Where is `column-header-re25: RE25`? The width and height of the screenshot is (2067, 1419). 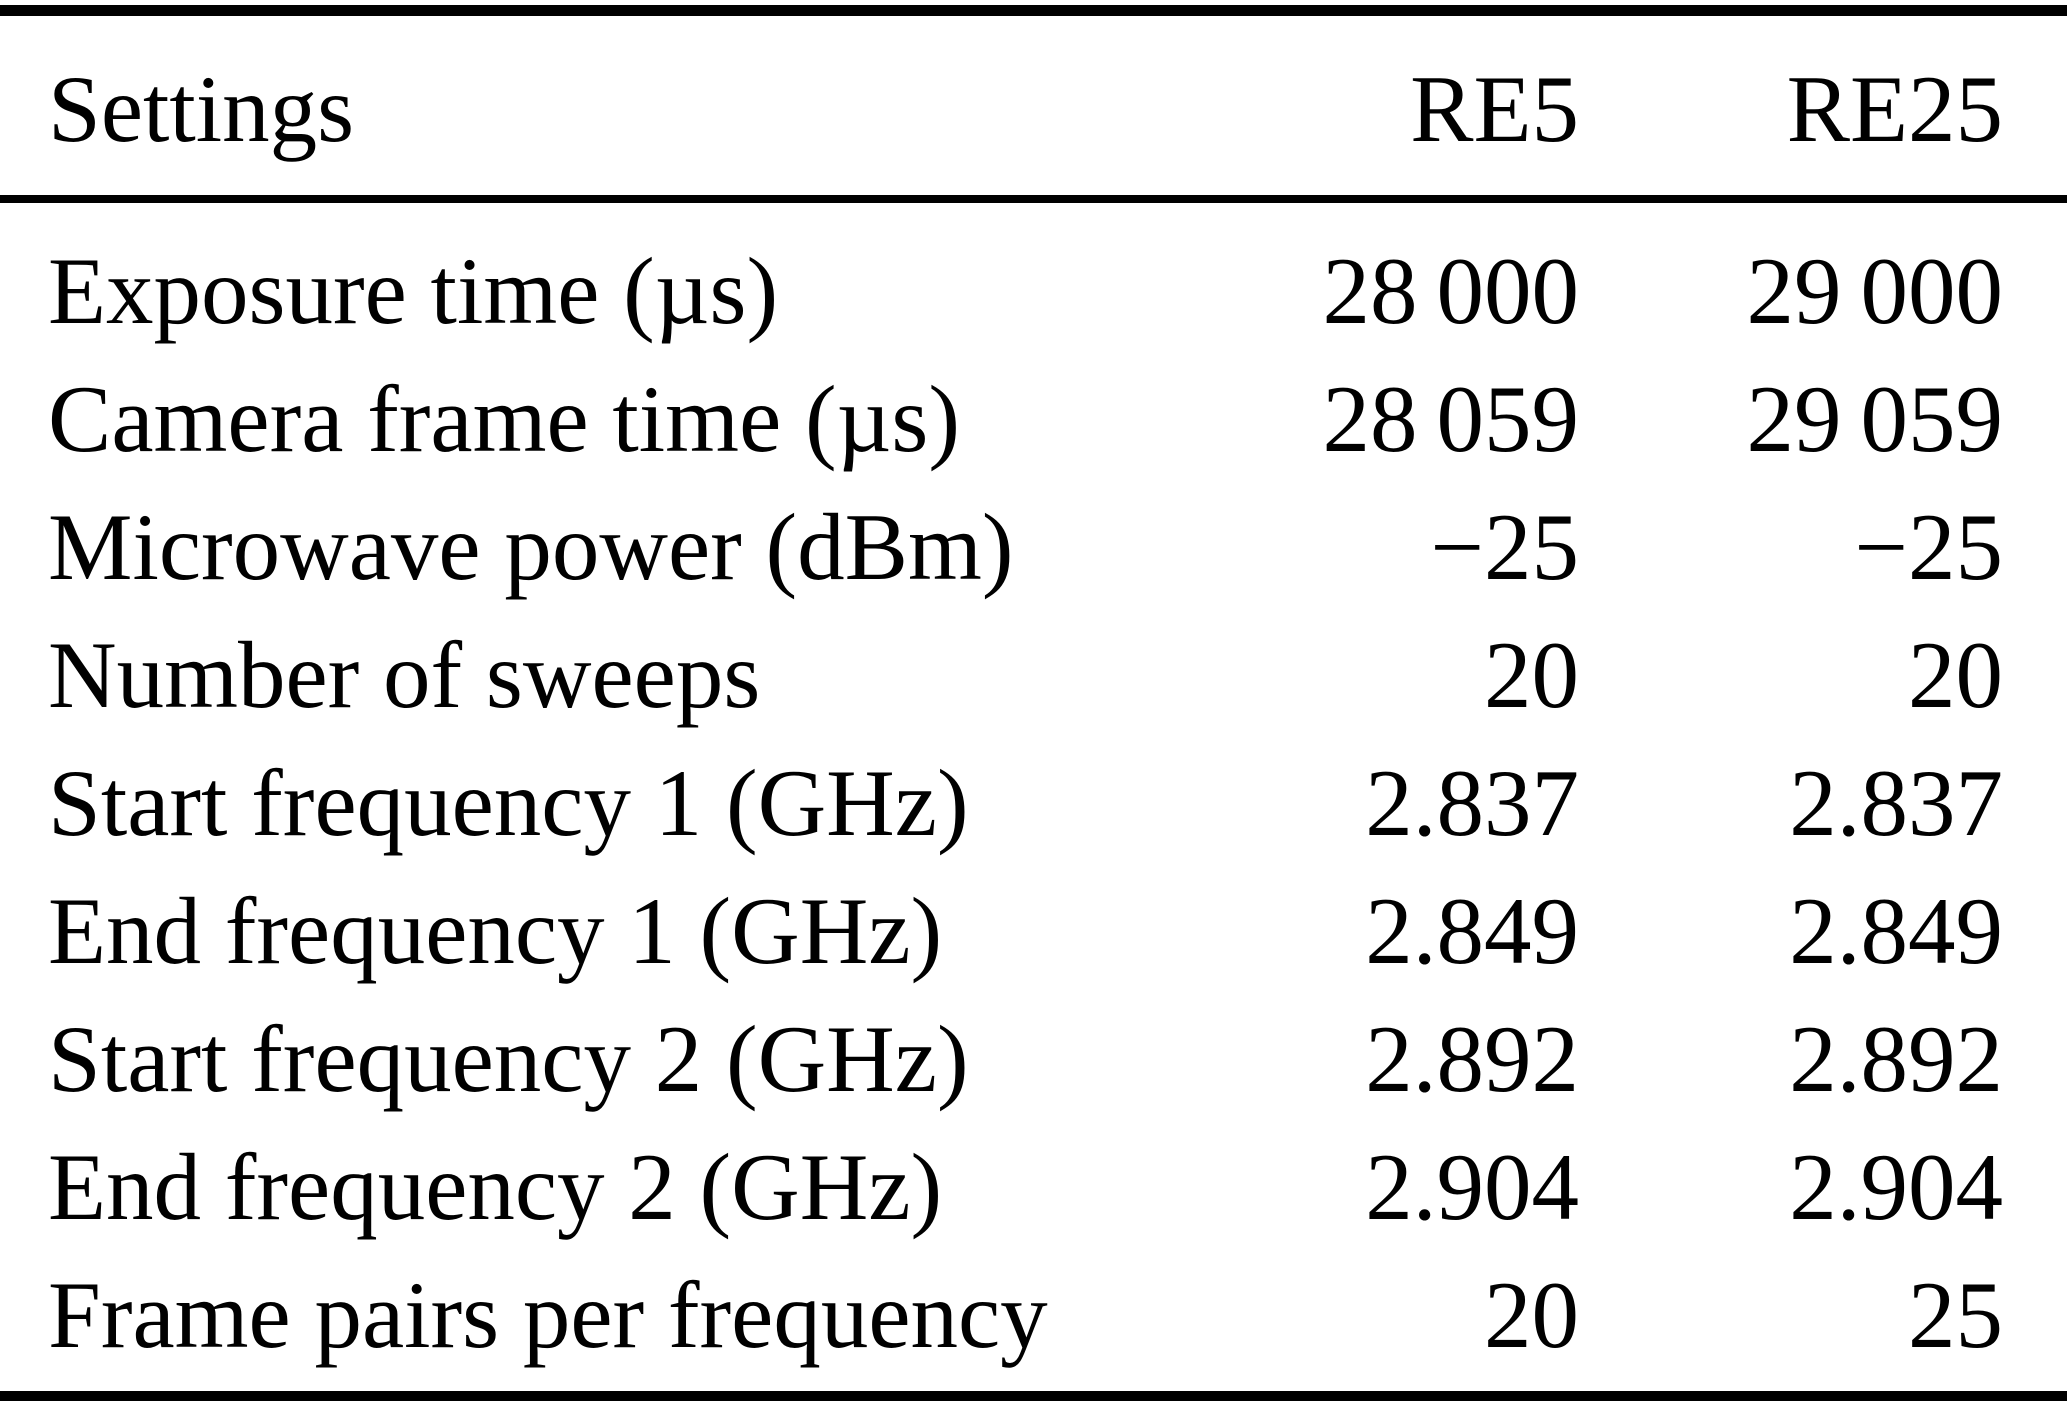 column-header-re25: RE25 is located at coordinates (1894, 109).